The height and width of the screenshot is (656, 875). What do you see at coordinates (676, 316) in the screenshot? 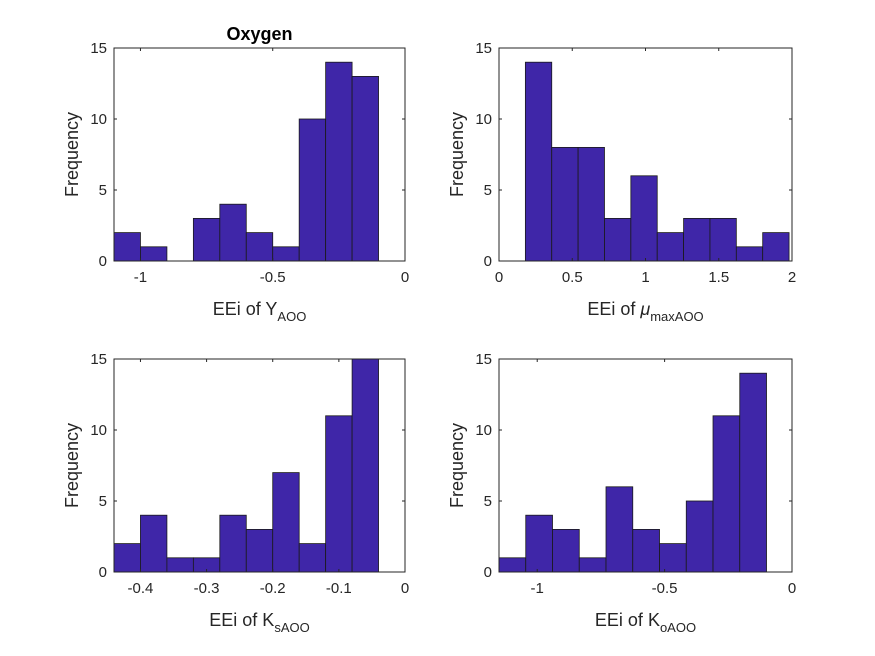
I see `x-axis-label-subscript: maxAOO` at bounding box center [676, 316].